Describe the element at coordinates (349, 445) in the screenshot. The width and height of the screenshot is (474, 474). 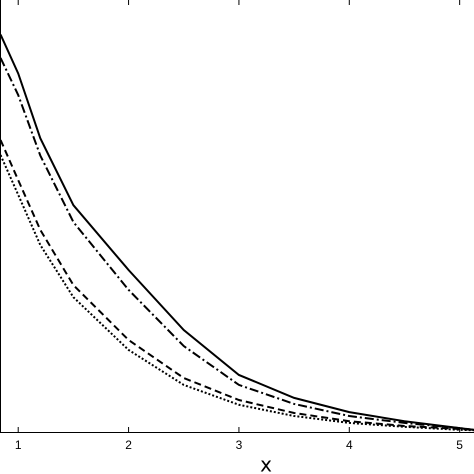
I see `x-tick-label: 4` at that location.